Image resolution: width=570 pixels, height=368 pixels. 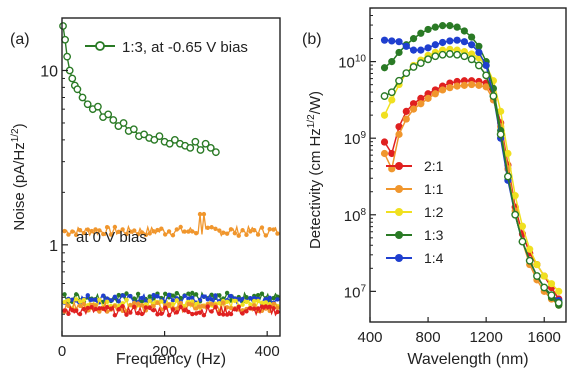 What do you see at coordinates (467, 359) in the screenshot?
I see `panel-b-xlabel: Wavelength (nm)` at bounding box center [467, 359].